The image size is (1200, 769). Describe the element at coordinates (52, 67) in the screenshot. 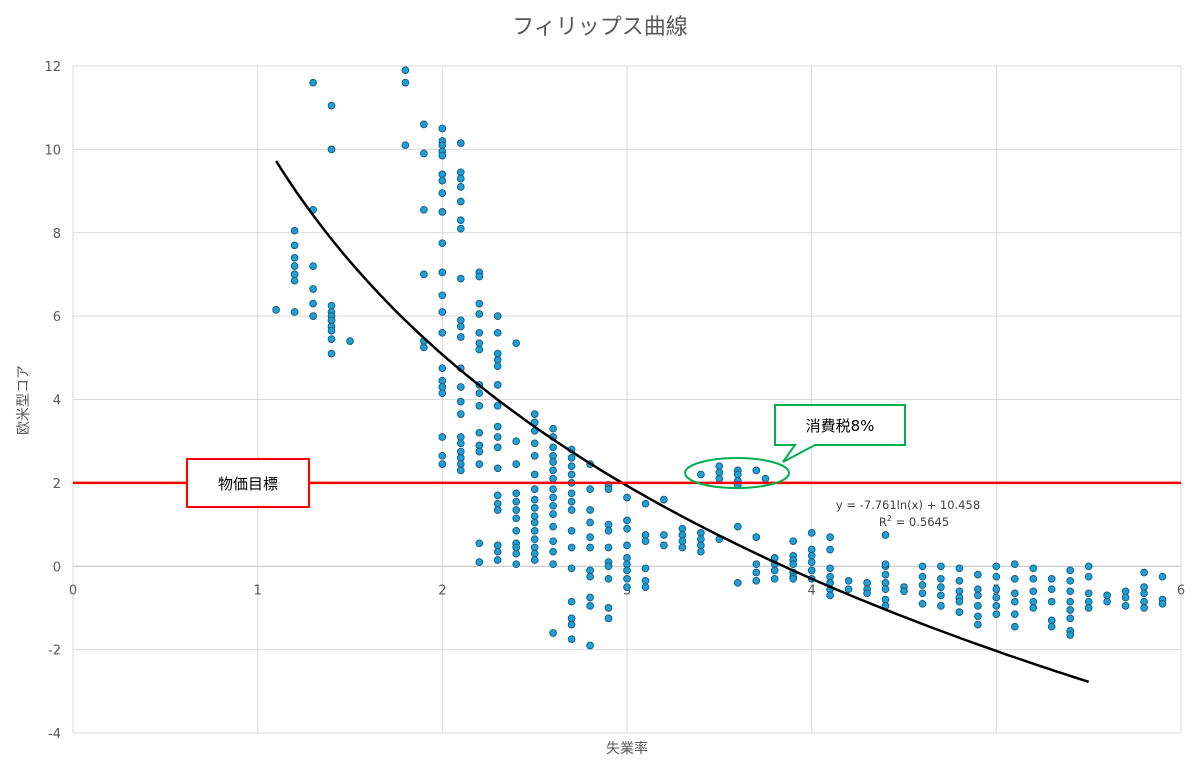

I see `y-tick-label: 12` at that location.